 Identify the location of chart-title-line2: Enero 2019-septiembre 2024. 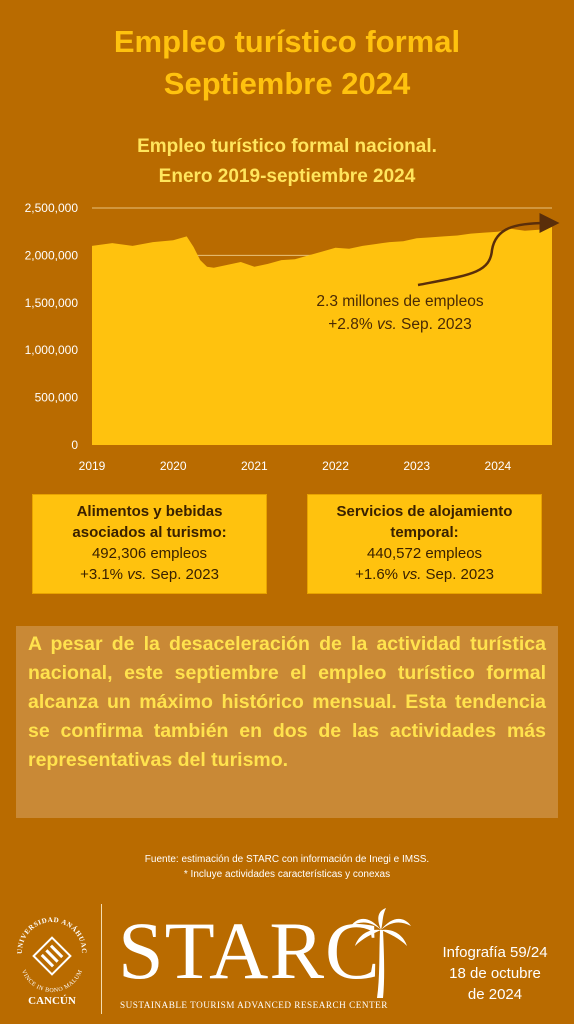
(287, 176).